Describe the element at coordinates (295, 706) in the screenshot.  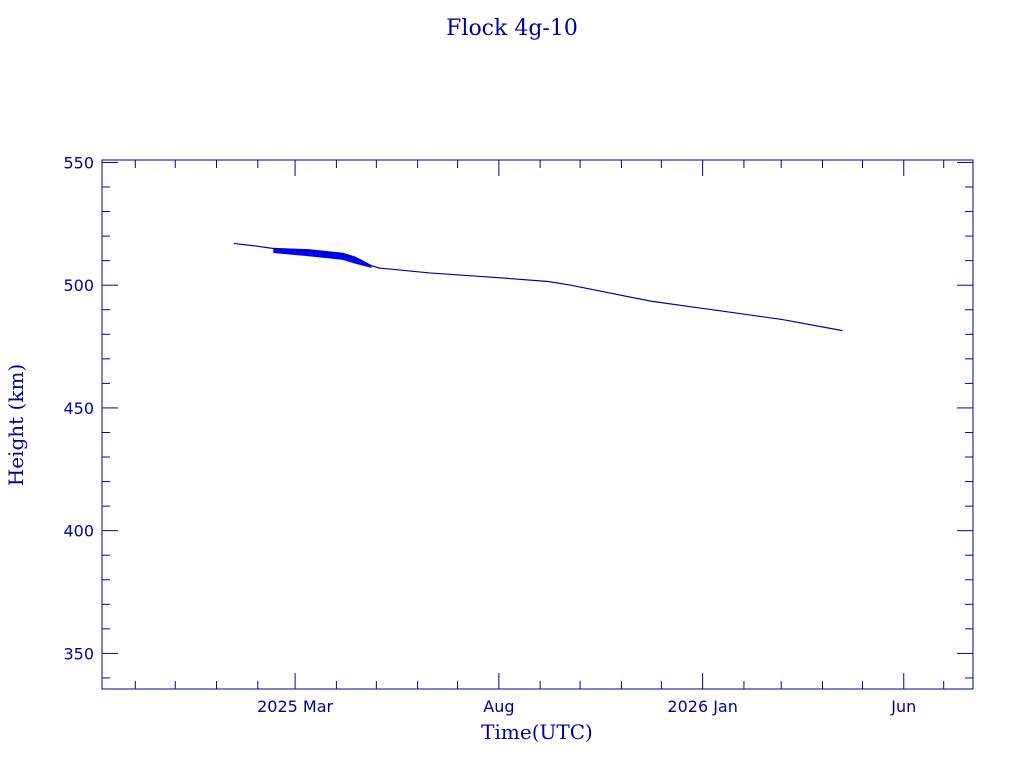
I see `x-tick-label: 2025 Mar` at that location.